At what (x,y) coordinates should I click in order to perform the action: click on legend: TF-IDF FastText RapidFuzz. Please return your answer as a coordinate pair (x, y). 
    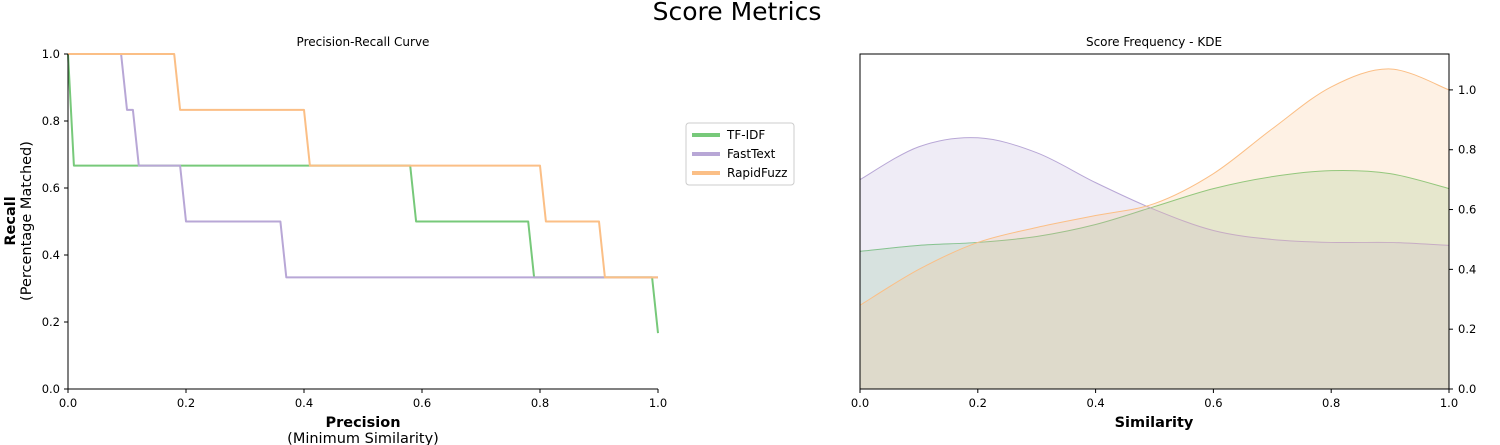
    Looking at the image, I should click on (740, 154).